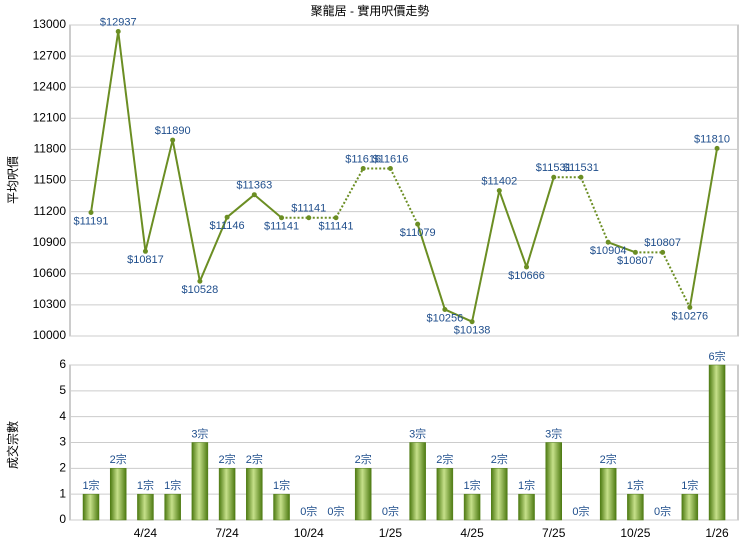 This screenshot has width=740, height=550. Describe the element at coordinates (391, 533) in the screenshot. I see `x-tick-label: 1/25` at that location.